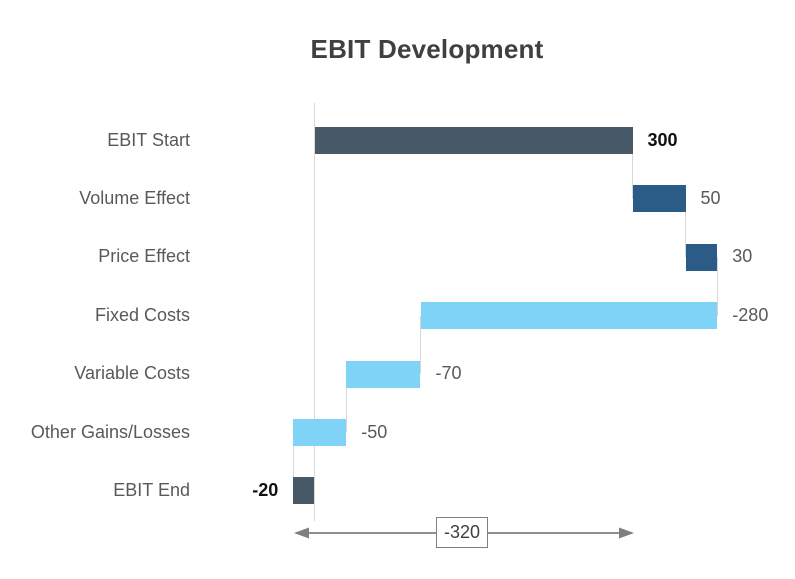 The width and height of the screenshot is (795, 579). What do you see at coordinates (659, 199) in the screenshot?
I see `bar-volume-effect` at bounding box center [659, 199].